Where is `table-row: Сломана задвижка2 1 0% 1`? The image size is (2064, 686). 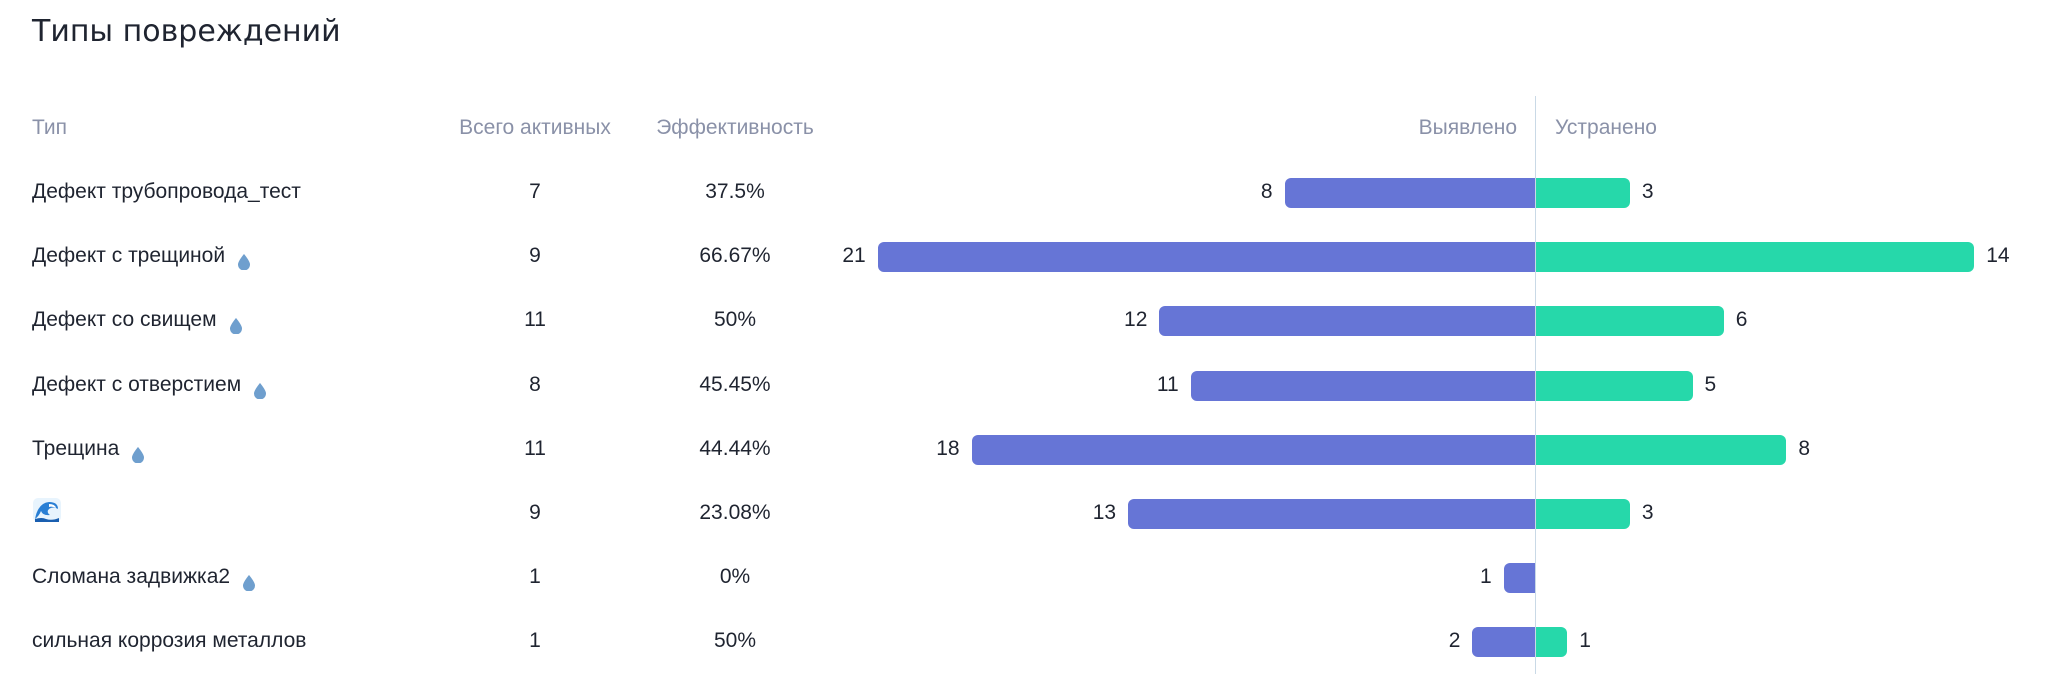 table-row: Сломана задвижка2 1 0% 1 is located at coordinates (1032, 577).